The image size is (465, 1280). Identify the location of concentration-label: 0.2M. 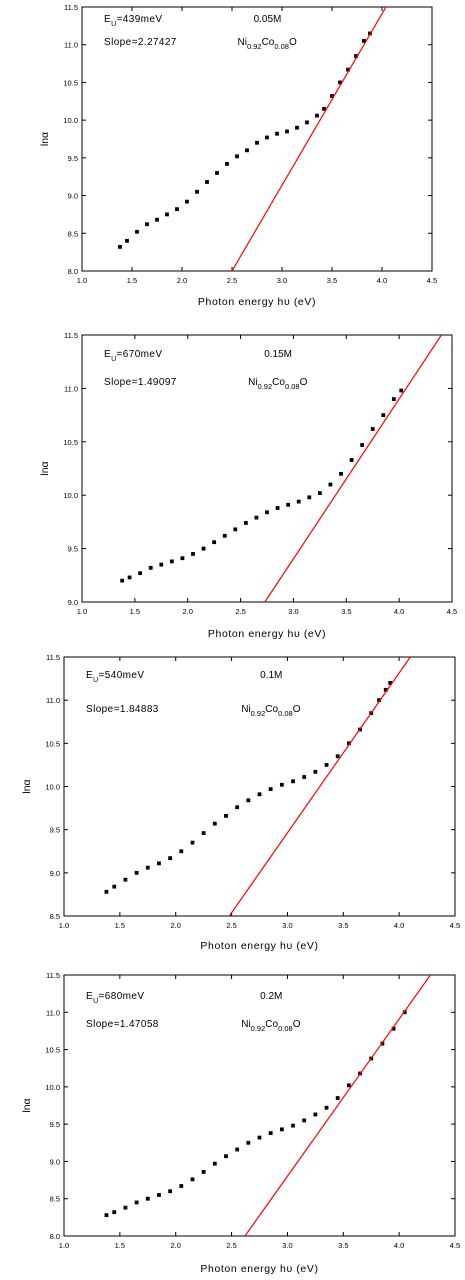
(271, 996).